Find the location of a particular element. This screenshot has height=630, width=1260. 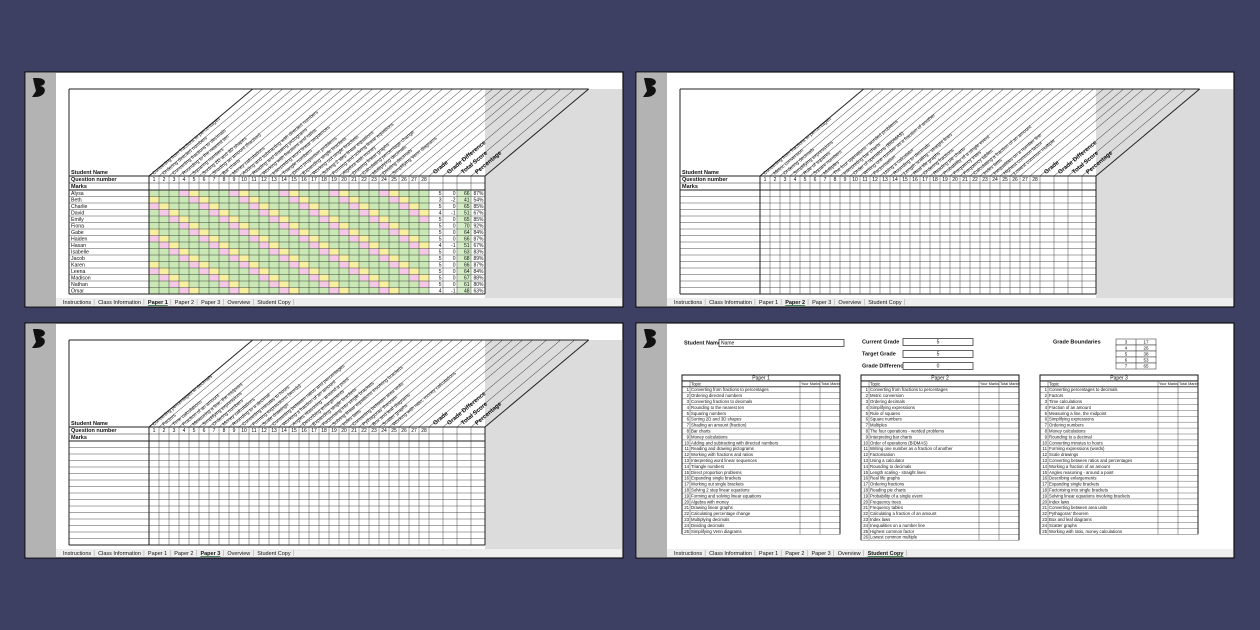

student-grade: 4 is located at coordinates (440, 291).